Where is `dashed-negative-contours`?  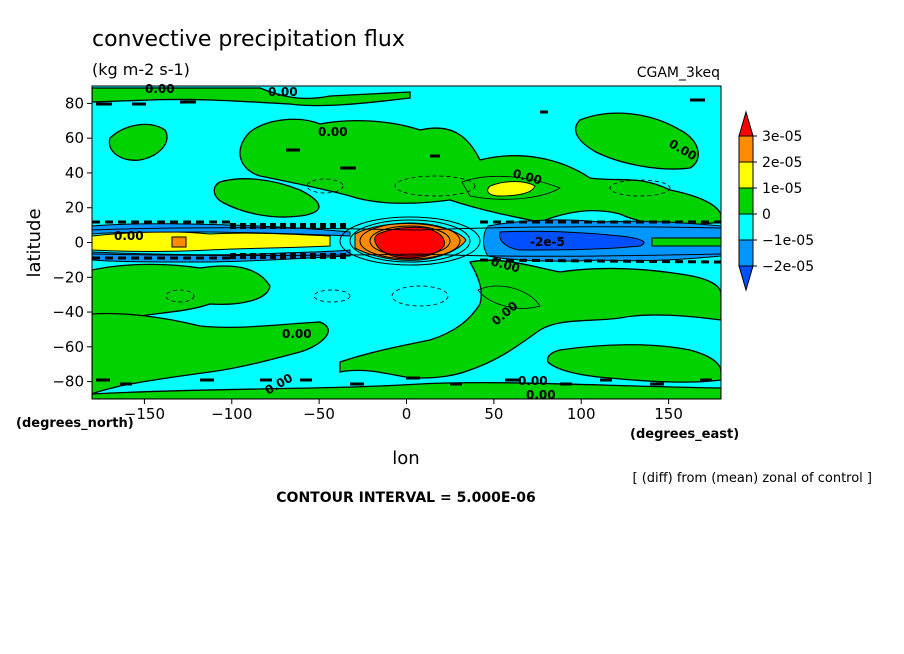 dashed-negative-contours is located at coordinates (418, 241).